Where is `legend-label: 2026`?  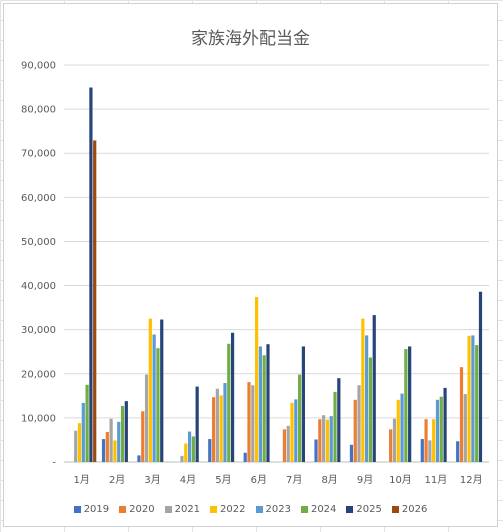
legend-label: 2026 is located at coordinates (414, 509).